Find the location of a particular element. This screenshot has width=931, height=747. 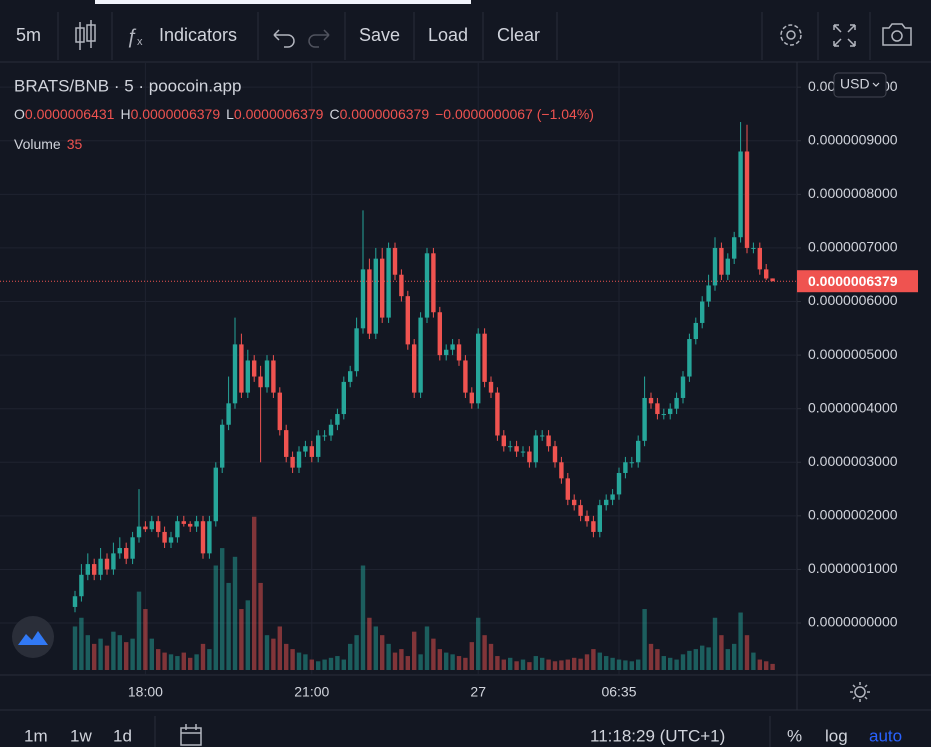

auto-toggle: auto is located at coordinates (885, 735).